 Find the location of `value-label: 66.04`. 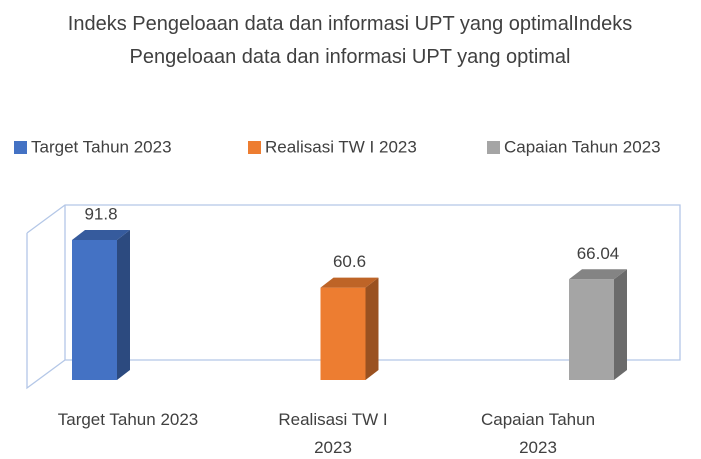

value-label: 66.04 is located at coordinates (598, 253).